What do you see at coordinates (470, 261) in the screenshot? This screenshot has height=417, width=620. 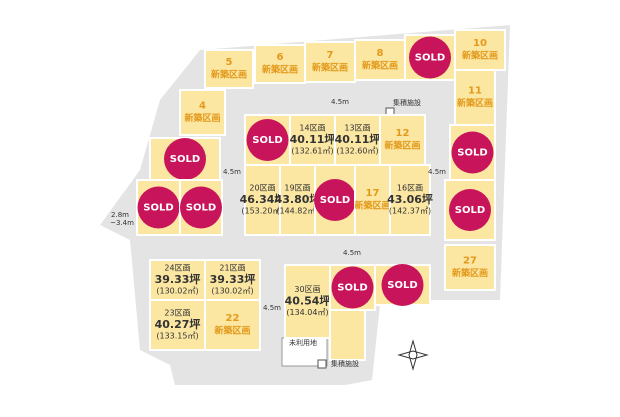 I see `lot-name: 27` at bounding box center [470, 261].